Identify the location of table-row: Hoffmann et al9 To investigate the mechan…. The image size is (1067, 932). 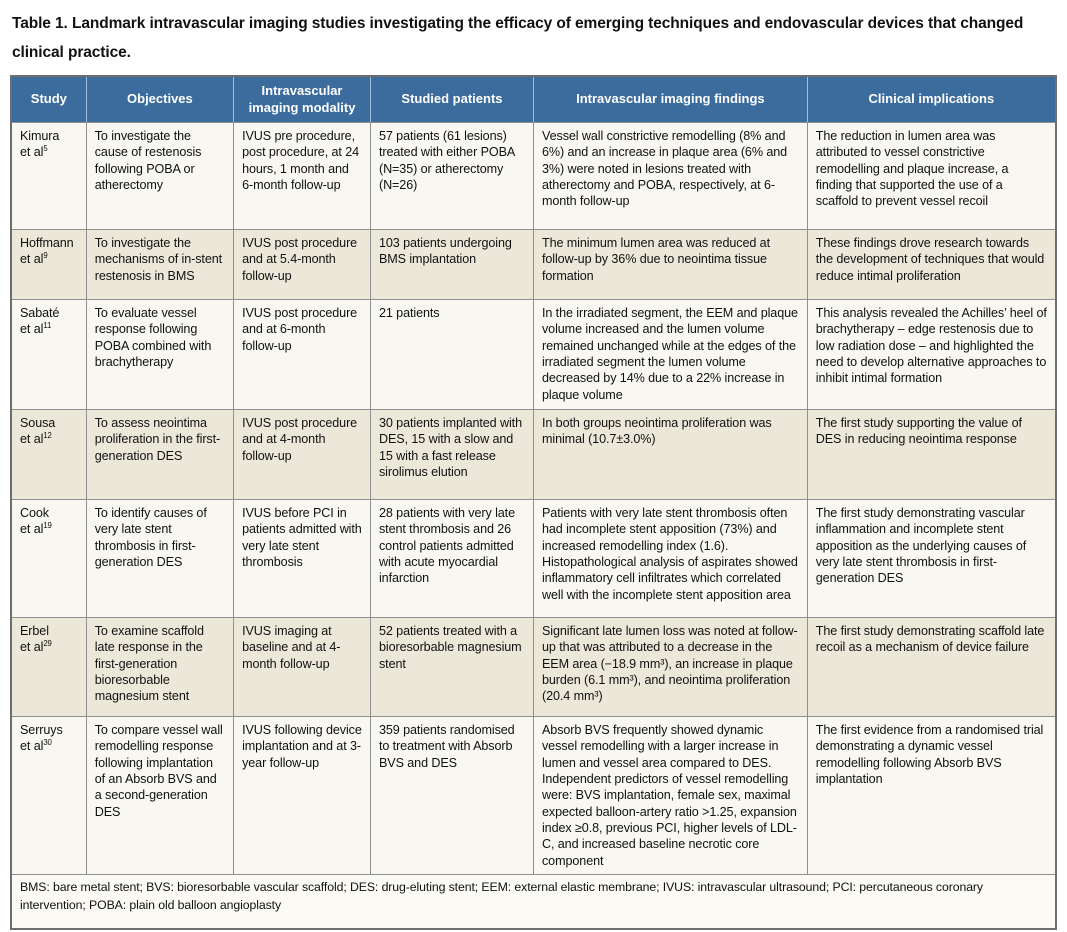
(533, 264).